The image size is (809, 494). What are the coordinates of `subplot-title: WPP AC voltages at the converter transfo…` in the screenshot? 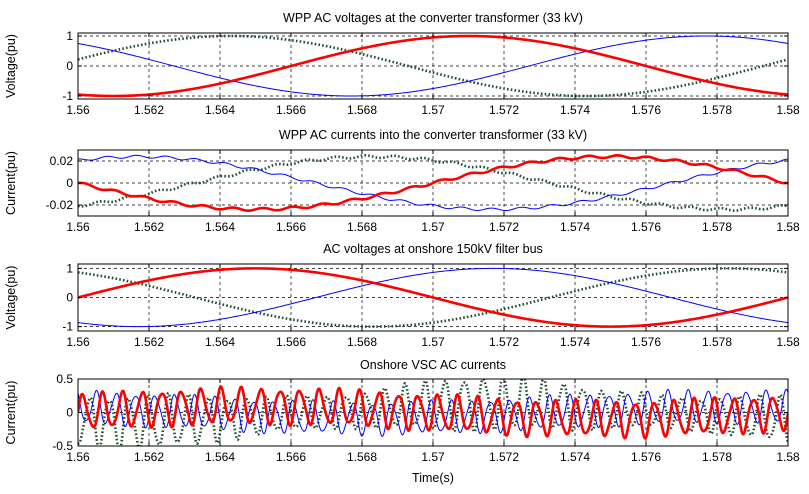 It's located at (433, 18).